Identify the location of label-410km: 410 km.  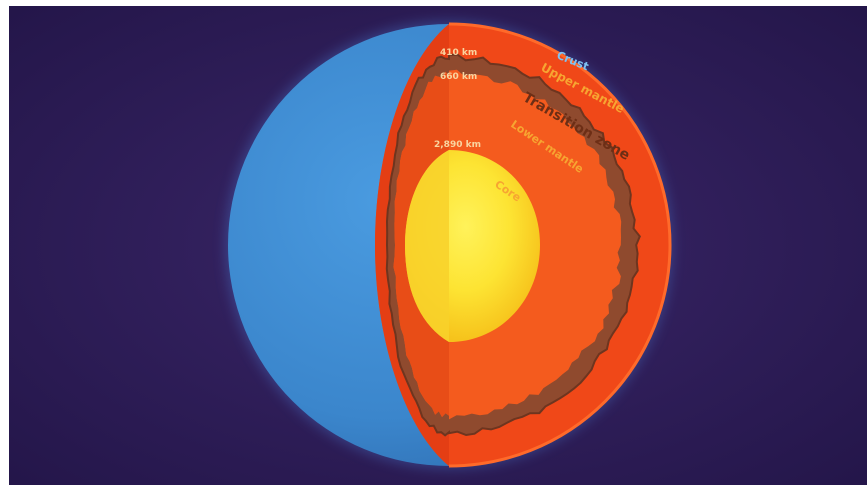
(458, 53).